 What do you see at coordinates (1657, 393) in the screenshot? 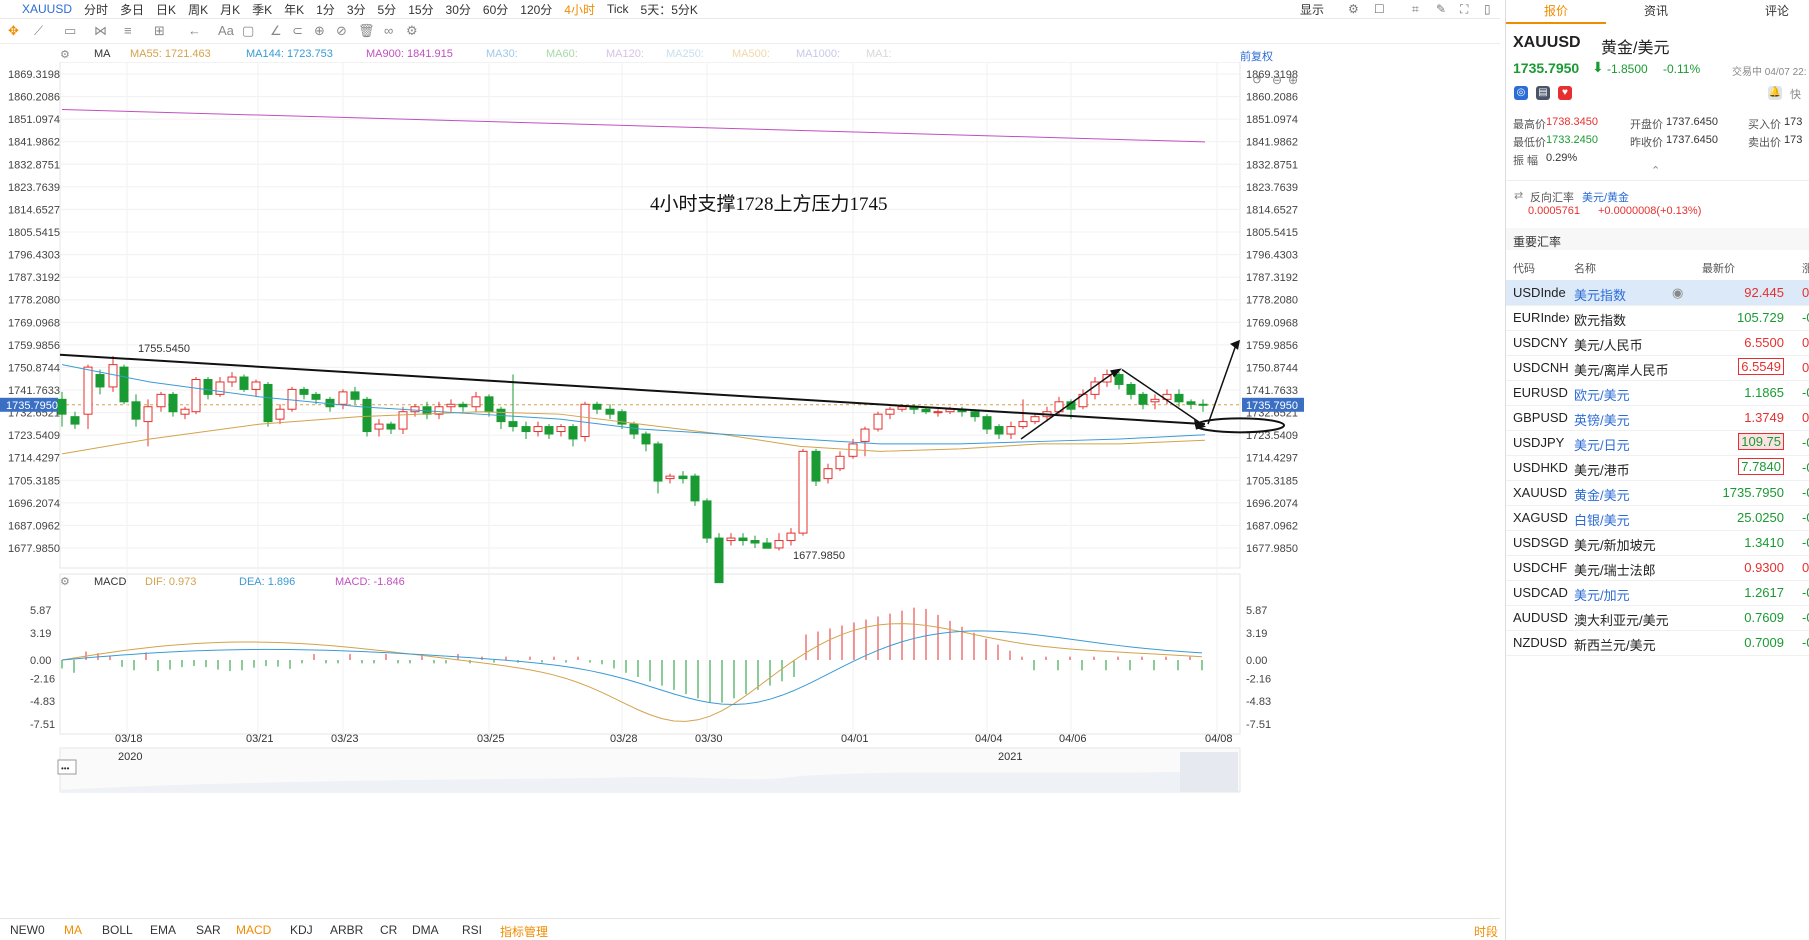
I see `rate-row: EURUSD 欧元/美元 1.1865 -0.` at bounding box center [1657, 393].